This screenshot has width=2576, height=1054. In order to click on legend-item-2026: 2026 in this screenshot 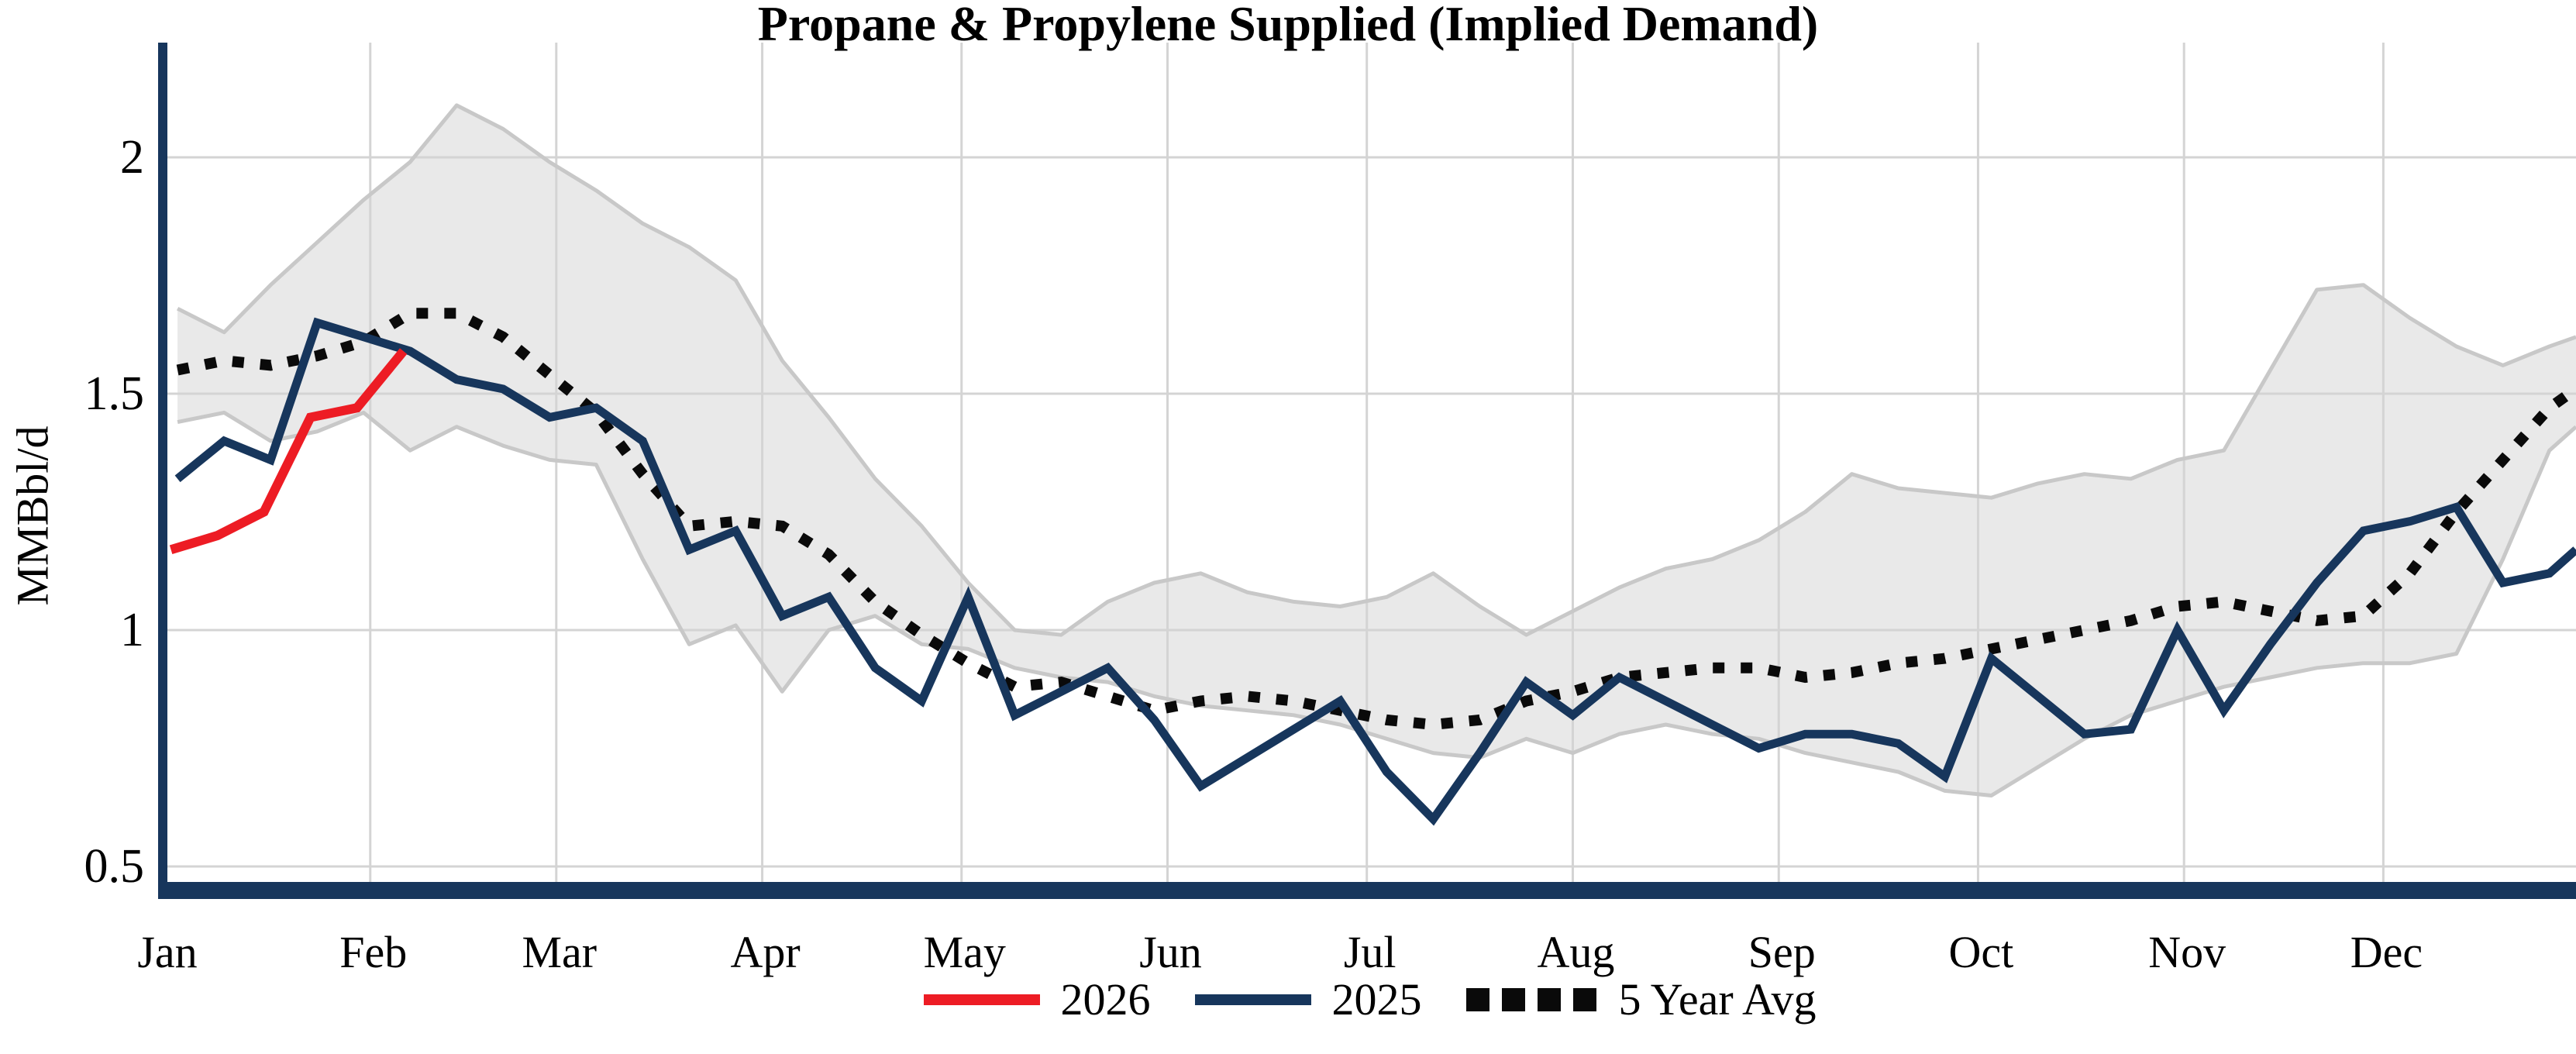, I will do `click(1037, 999)`.